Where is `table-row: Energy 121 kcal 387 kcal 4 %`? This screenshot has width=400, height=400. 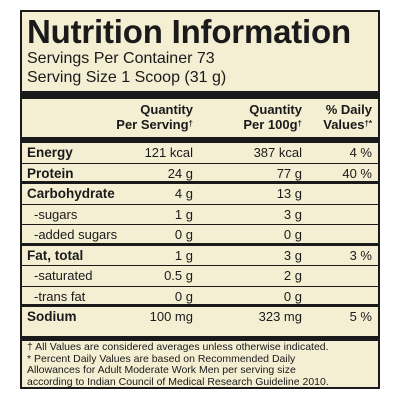
table-row: Energy 121 kcal 387 kcal 4 % is located at coordinates (200, 153).